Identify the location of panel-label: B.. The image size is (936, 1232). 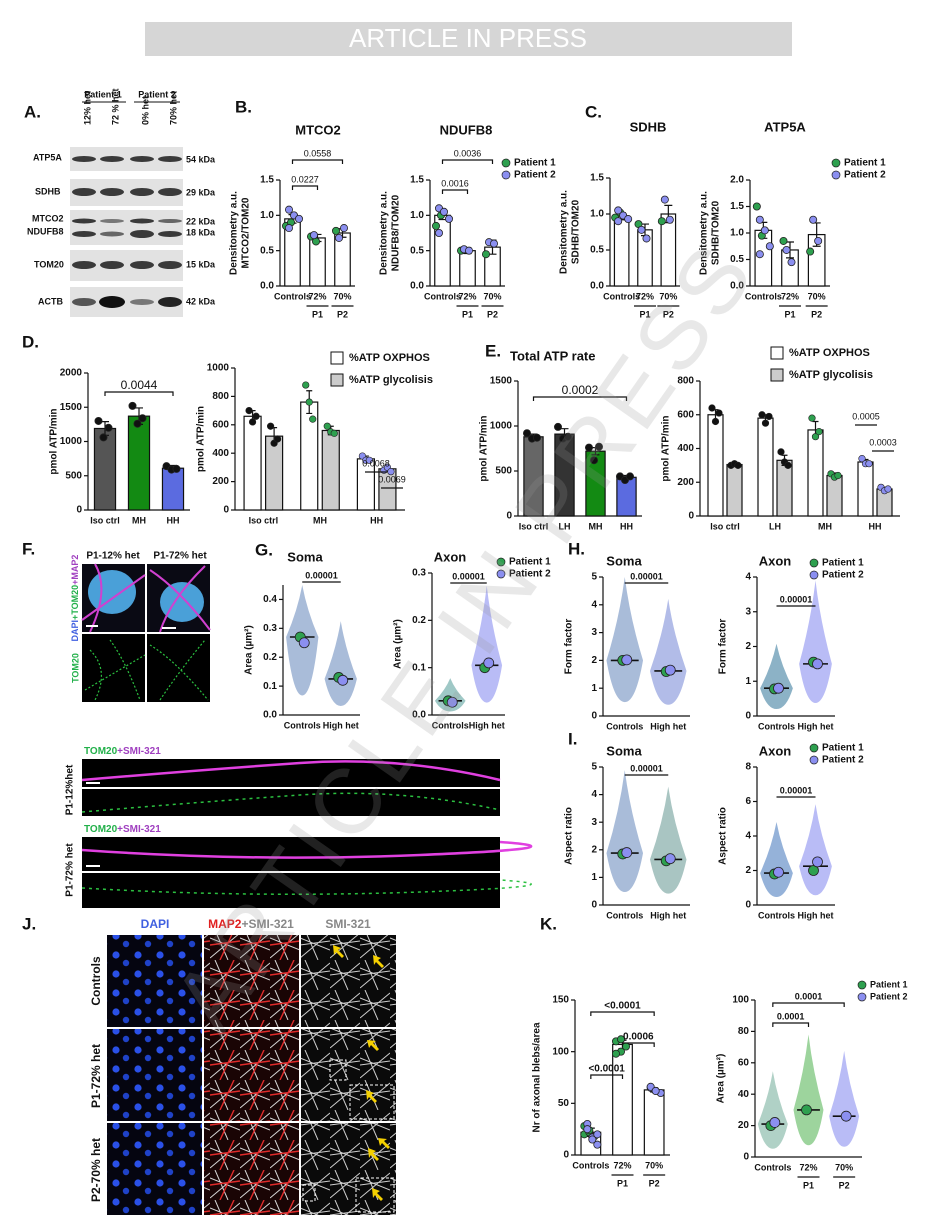
(243, 106).